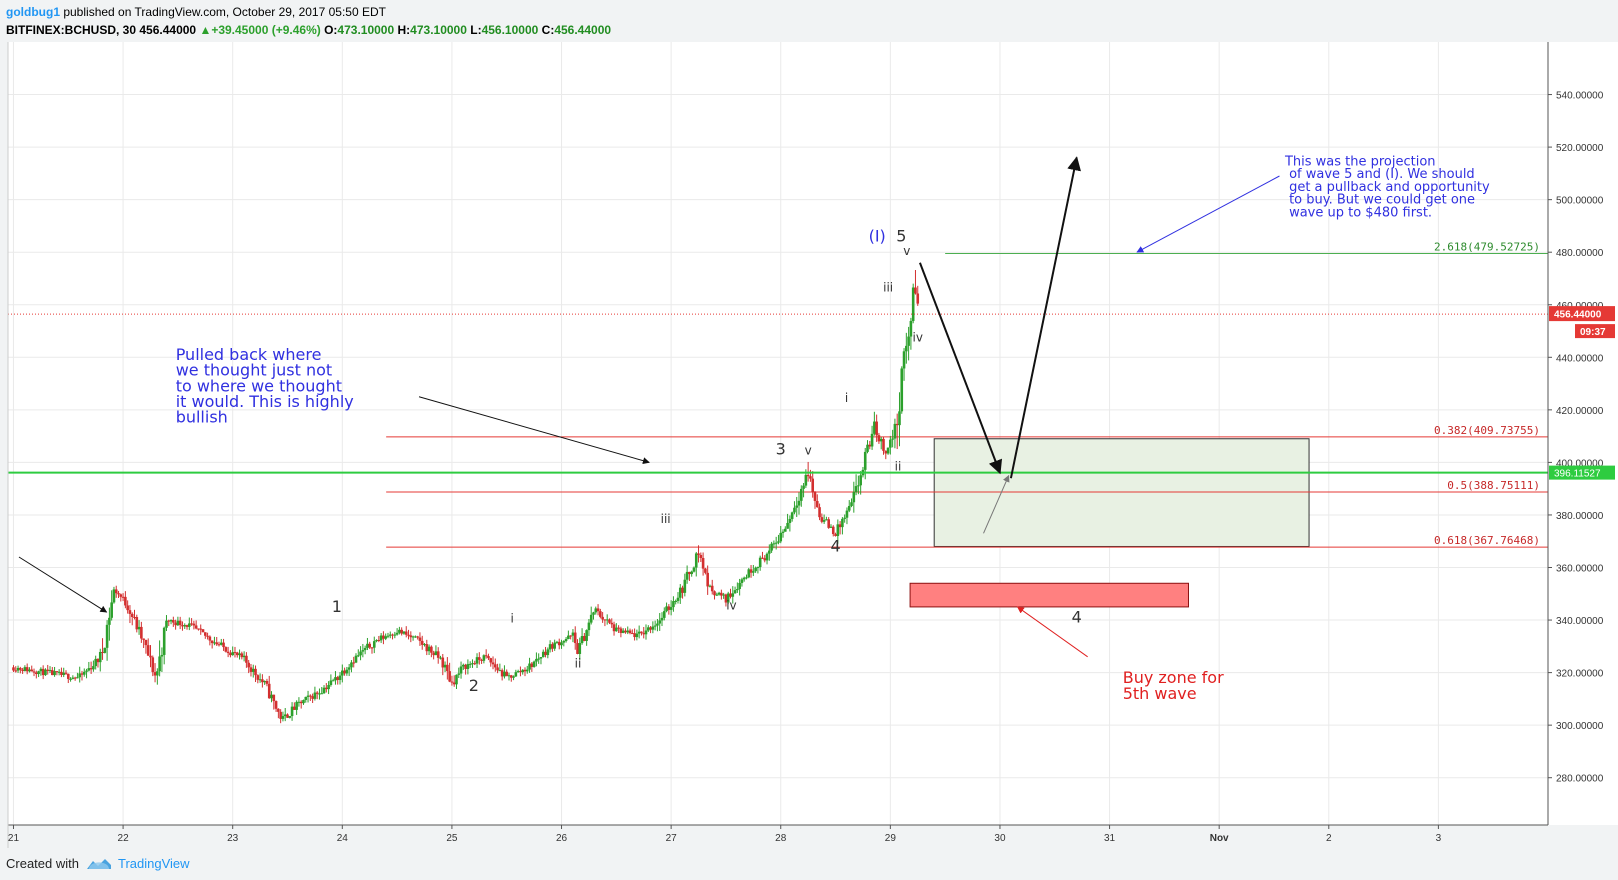 The width and height of the screenshot is (1618, 880). What do you see at coordinates (476, 30) in the screenshot?
I see `low-label: L:` at bounding box center [476, 30].